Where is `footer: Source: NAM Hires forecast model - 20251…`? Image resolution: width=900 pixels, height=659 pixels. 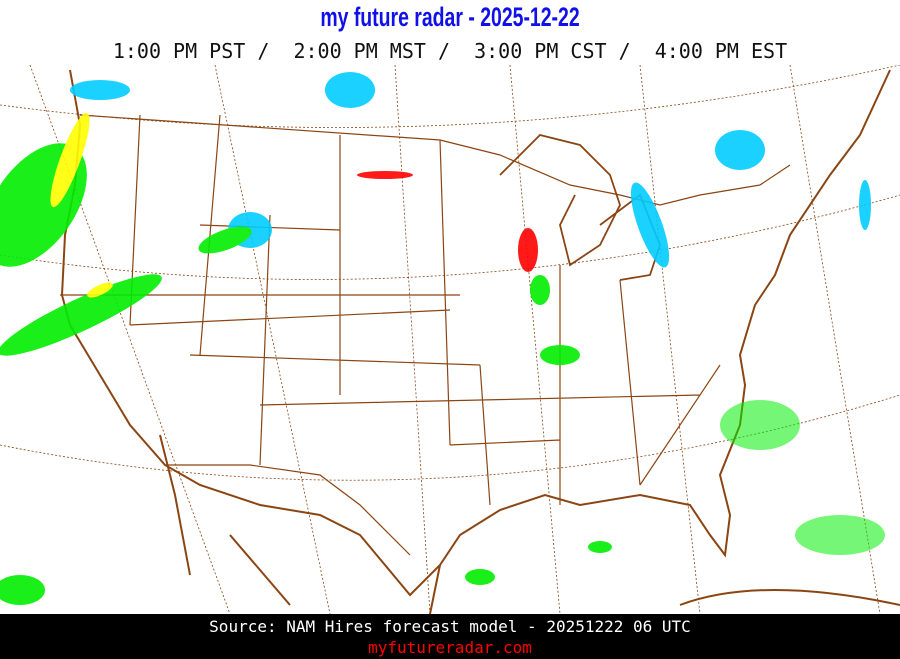
footer: Source: NAM Hires forecast model - 20251… is located at coordinates (450, 636).